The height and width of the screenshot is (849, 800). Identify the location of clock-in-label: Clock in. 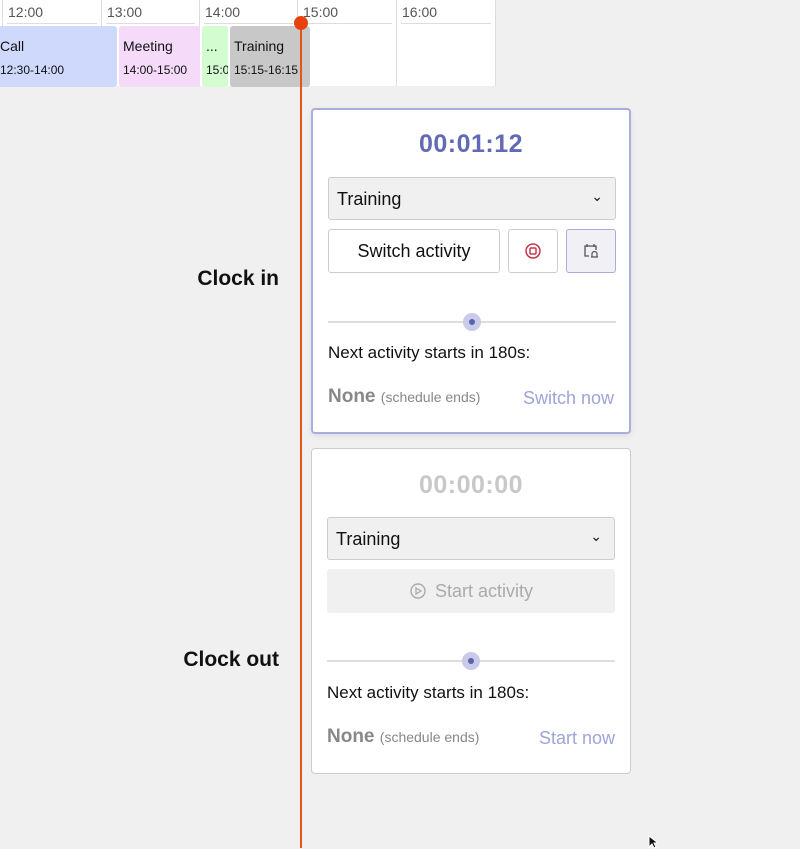
(238, 278).